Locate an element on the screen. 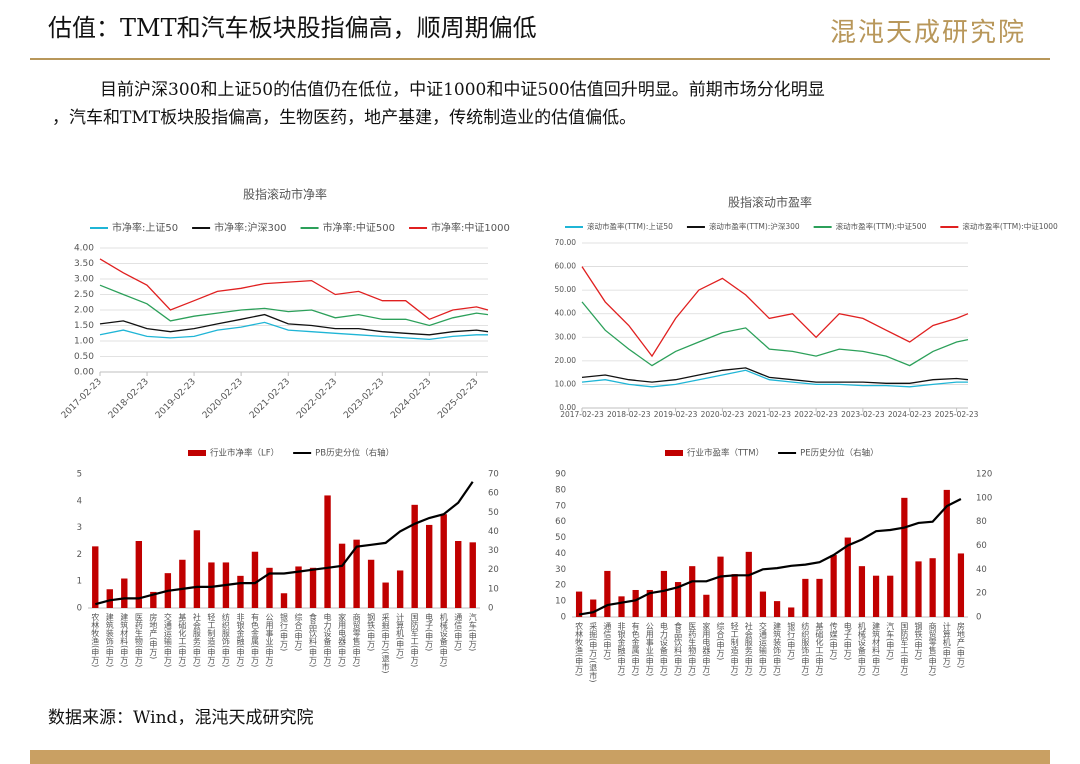 The height and width of the screenshot is (764, 1080). x-tick-label: 2024-02-23 is located at coordinates (411, 399).